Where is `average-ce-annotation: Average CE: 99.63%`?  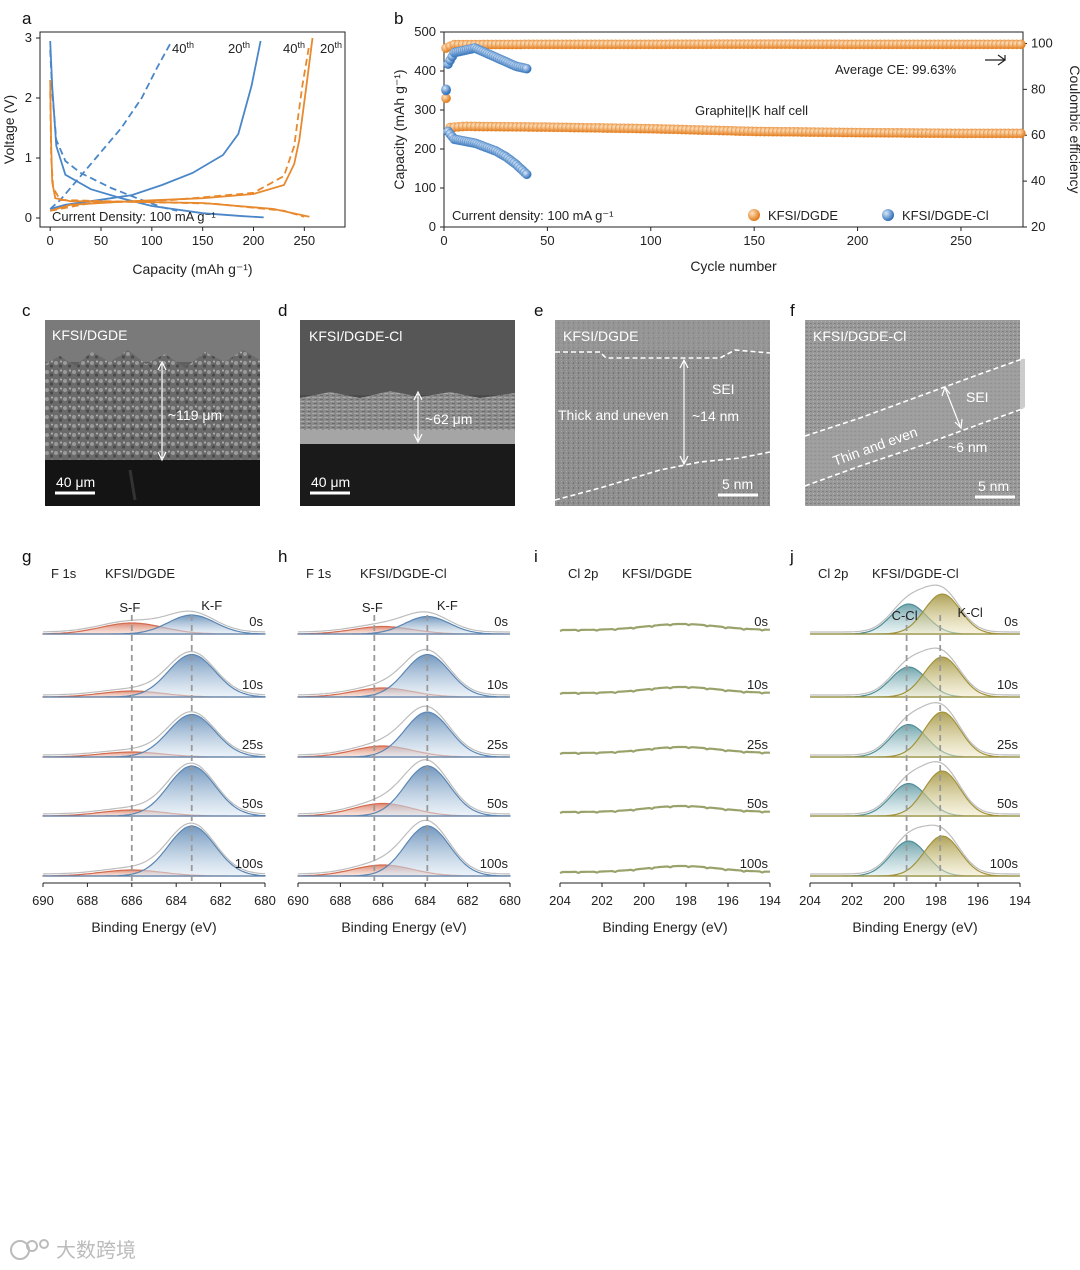
average-ce-annotation: Average CE: 99.63% is located at coordinates (896, 69).